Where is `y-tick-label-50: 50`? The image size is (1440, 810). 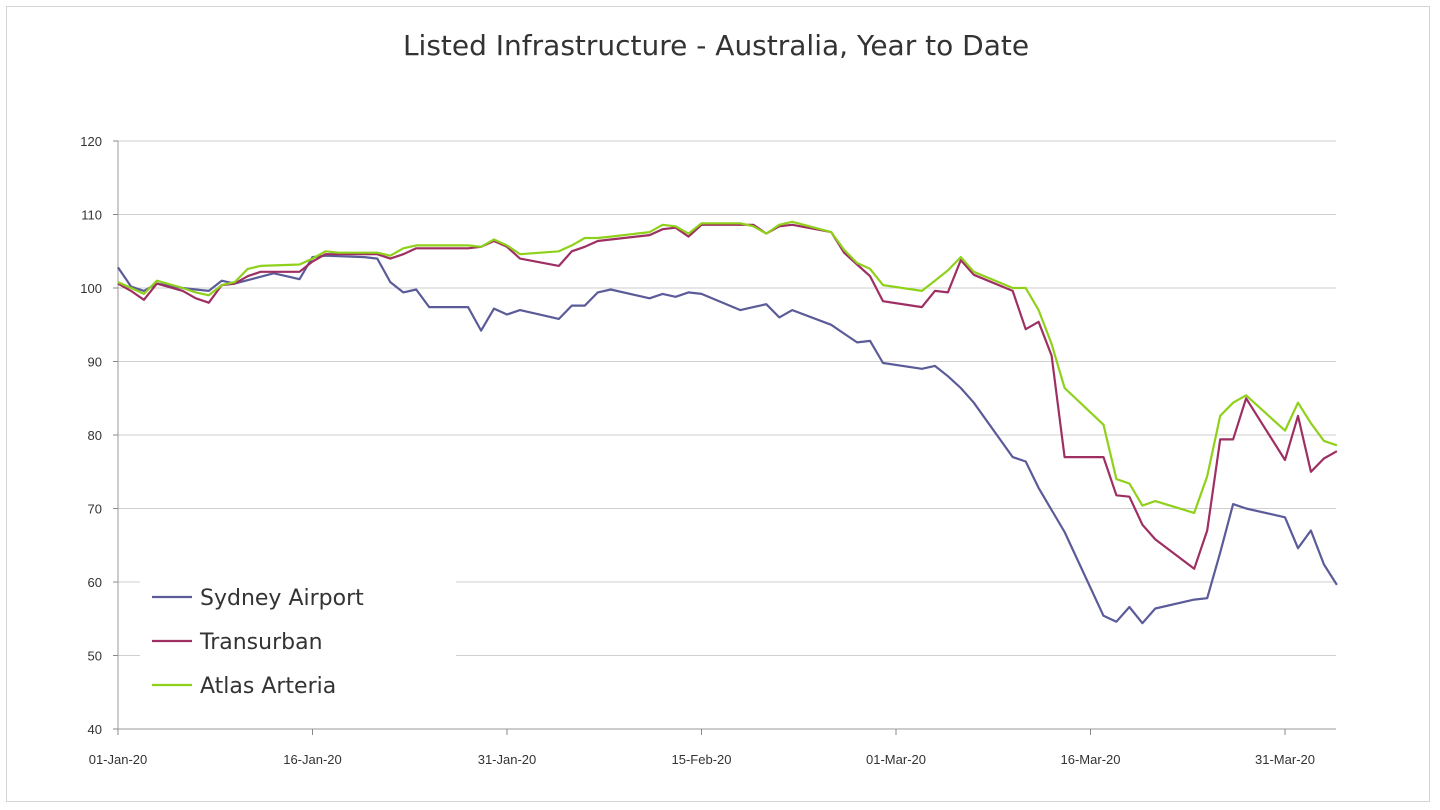 y-tick-label-50: 50 is located at coordinates (95, 656).